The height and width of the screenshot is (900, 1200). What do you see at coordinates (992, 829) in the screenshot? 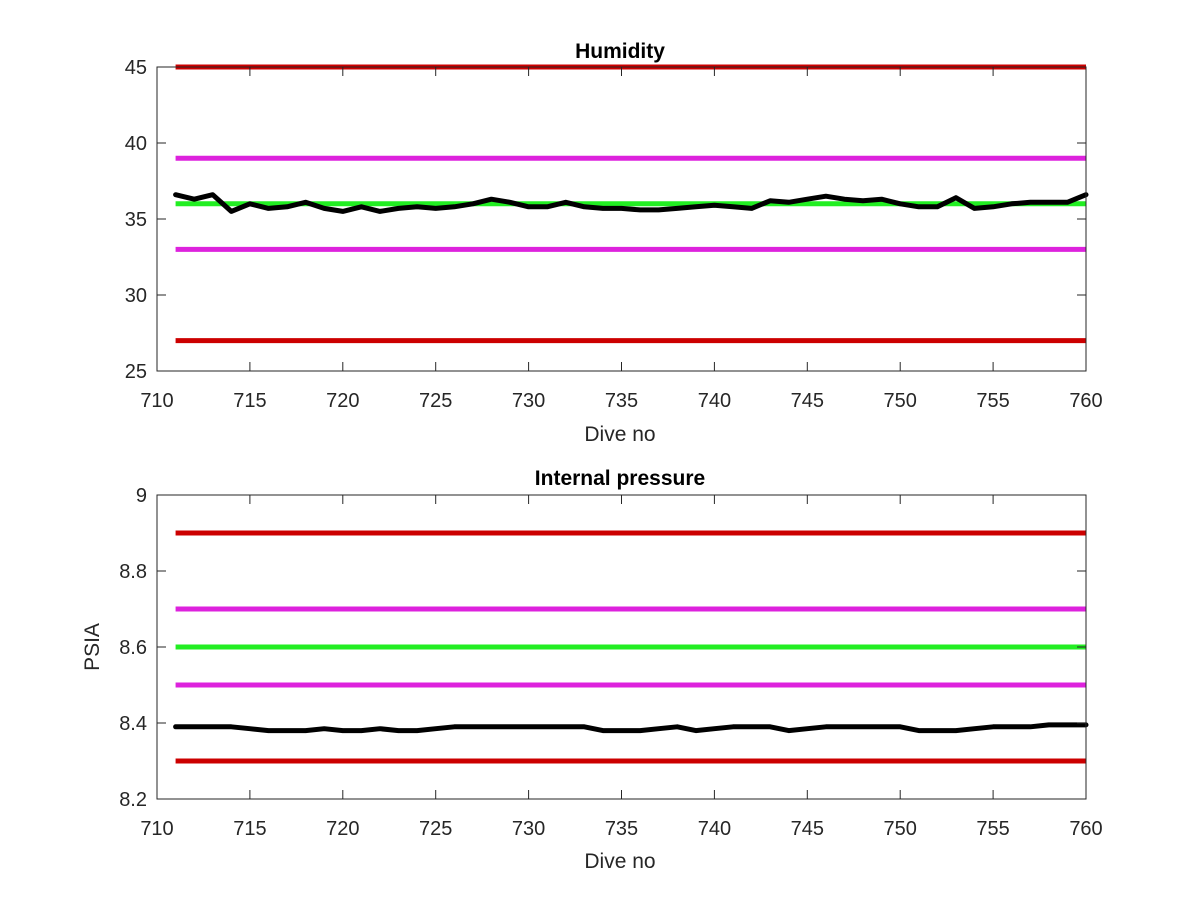
I see `internal-pressure-xtick-label: 755` at bounding box center [992, 829].